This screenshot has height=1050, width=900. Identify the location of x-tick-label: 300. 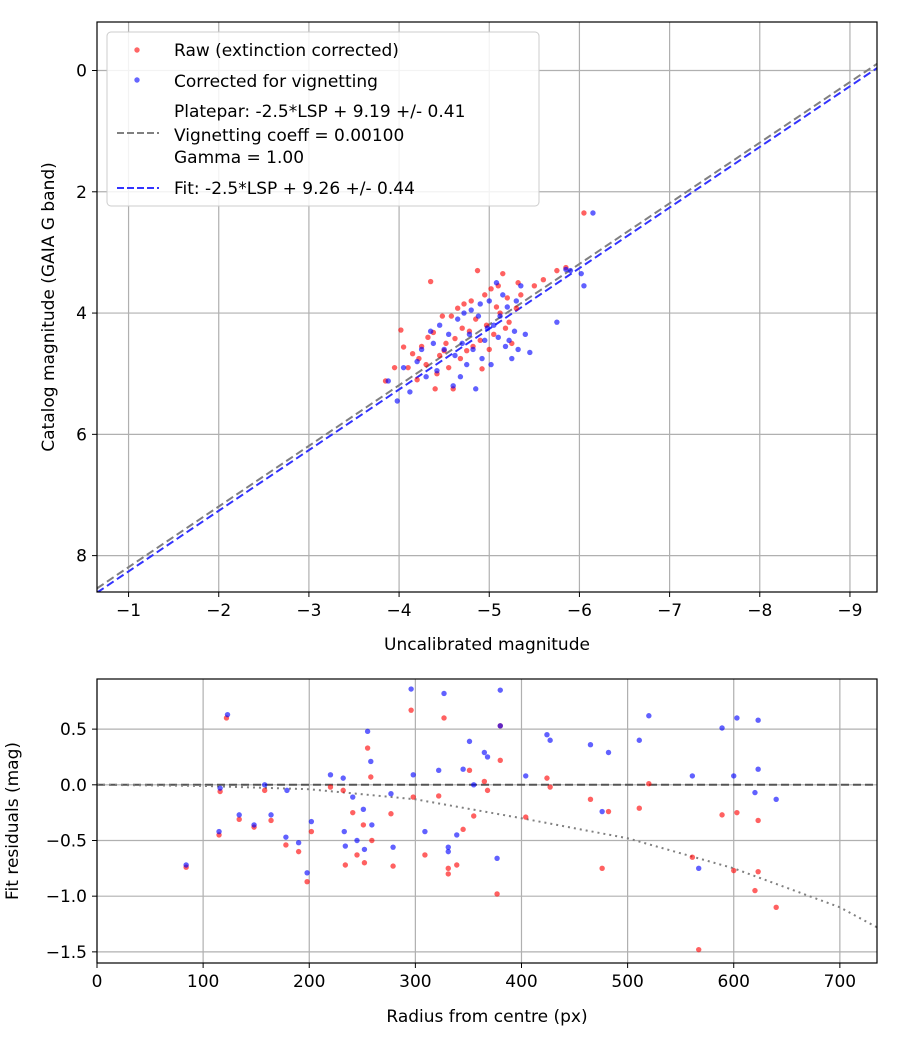
(415, 982).